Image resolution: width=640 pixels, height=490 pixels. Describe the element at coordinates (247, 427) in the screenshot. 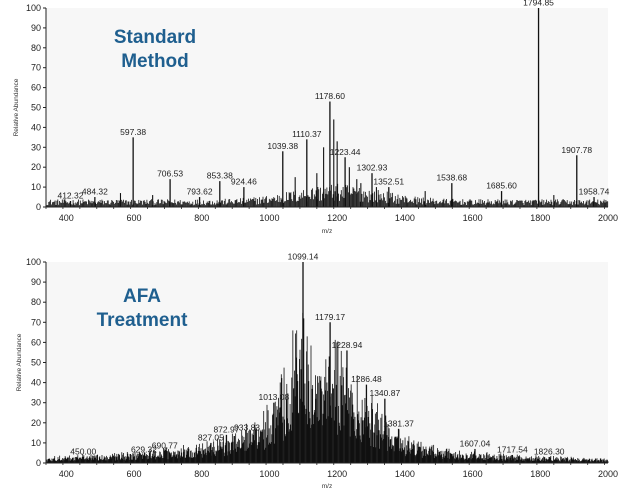

I see `peak-label: 933.83` at that location.